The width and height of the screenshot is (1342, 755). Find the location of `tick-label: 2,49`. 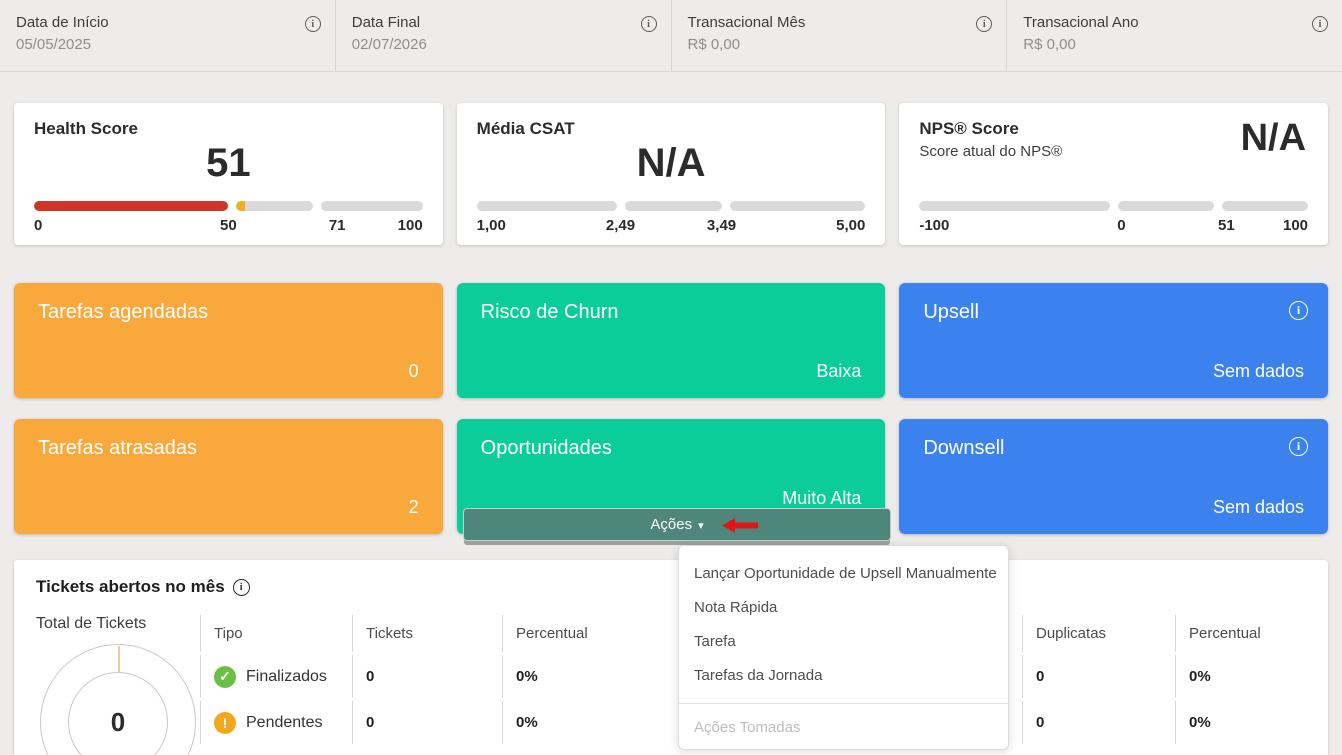

tick-label: 2,49 is located at coordinates (620, 225).